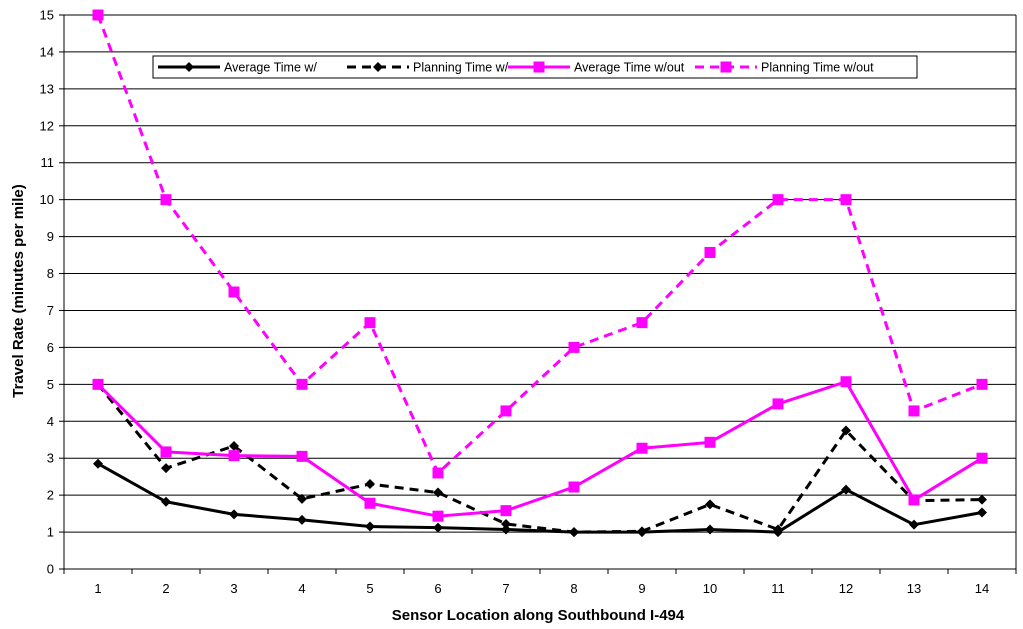  What do you see at coordinates (538, 615) in the screenshot?
I see `x-axis-title: Sensor Location along Southbound I-494` at bounding box center [538, 615].